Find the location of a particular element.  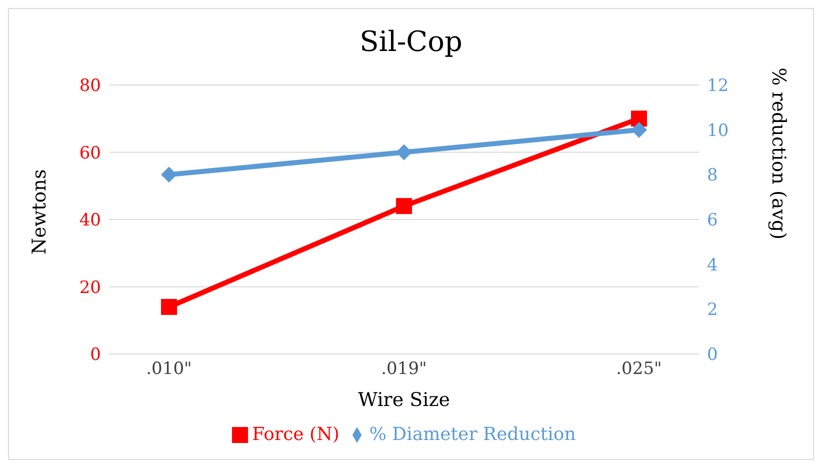

y2-tick-label: 2 is located at coordinates (712, 310).